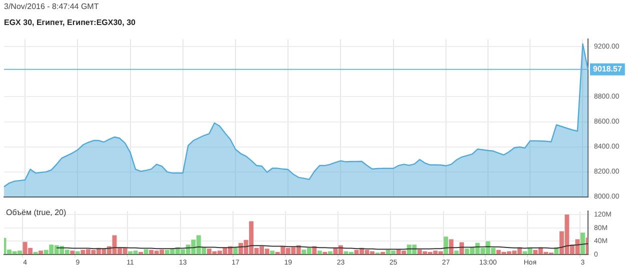 The width and height of the screenshot is (640, 269). Describe the element at coordinates (70, 22) in the screenshot. I see `chart-title: EGX 30, Египет, Египет:EGX30, 30` at that location.